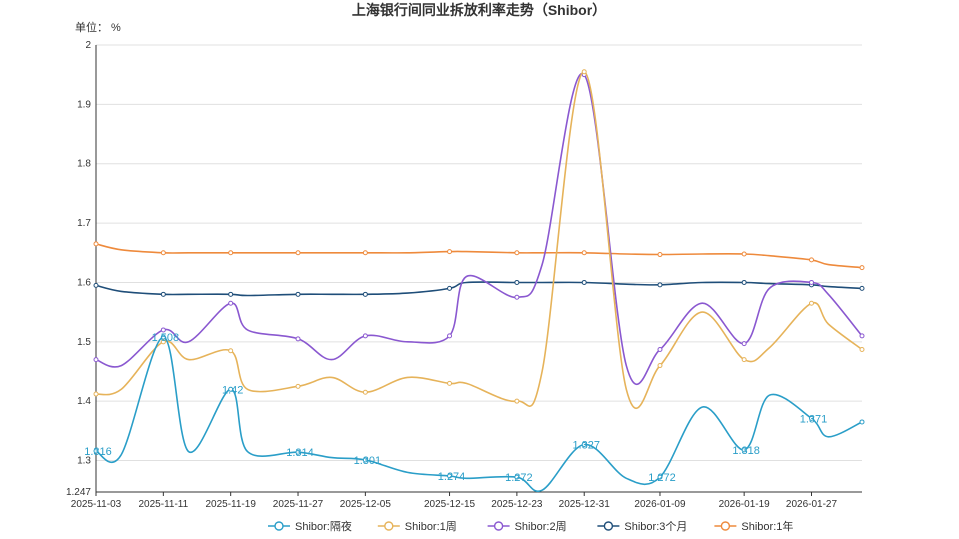 Image resolution: width=959 pixels, height=539 pixels. Describe the element at coordinates (164, 504) in the screenshot. I see `x-tick-label: 2025-11-11` at that location.